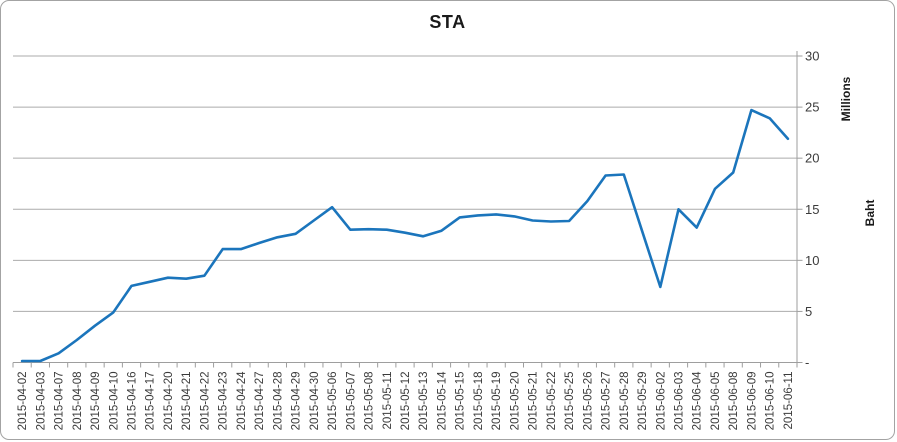  What do you see at coordinates (812, 107) in the screenshot?
I see `y-tick-label: 25` at bounding box center [812, 107].